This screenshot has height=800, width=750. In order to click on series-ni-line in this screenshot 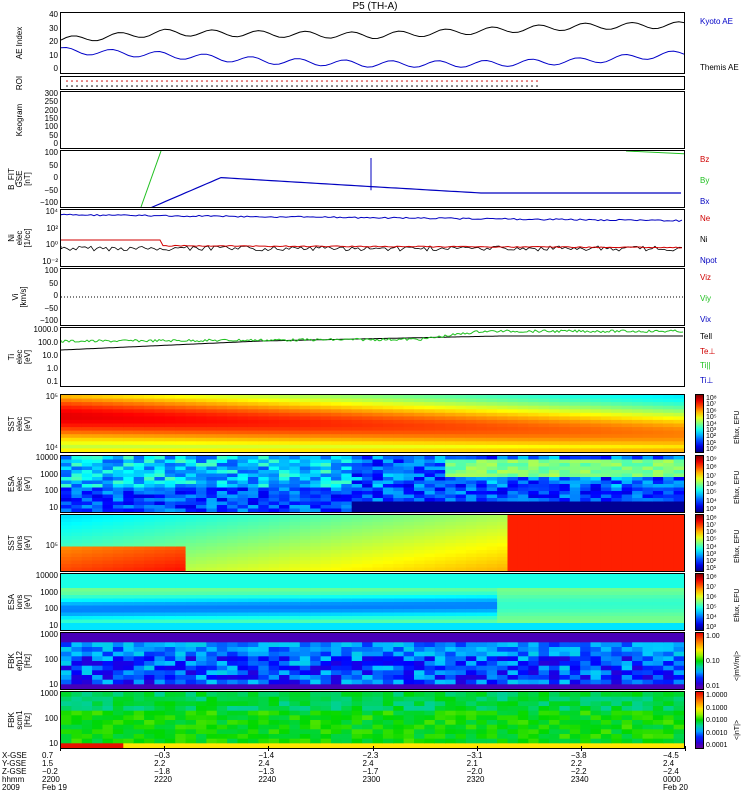, I will do `click(372, 248)`.